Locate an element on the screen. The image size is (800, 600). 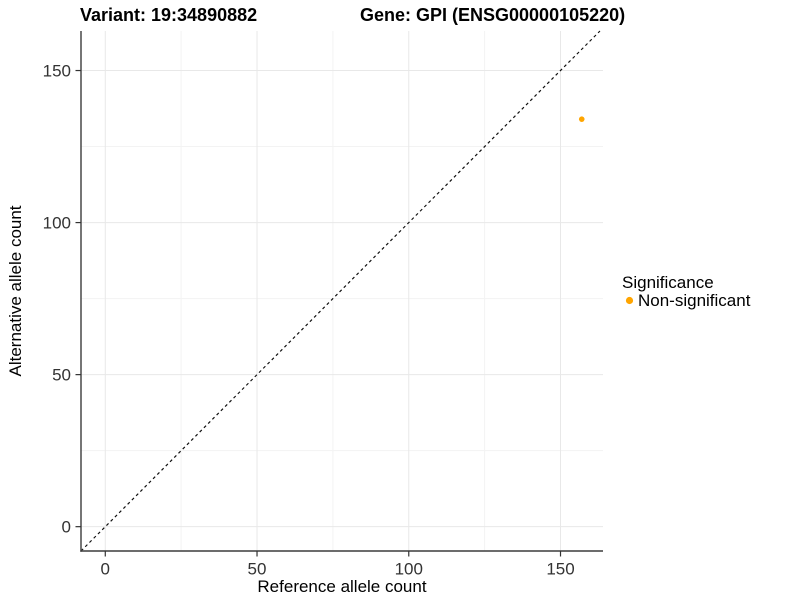
y-tick-label: 100 is located at coordinates (57, 223).